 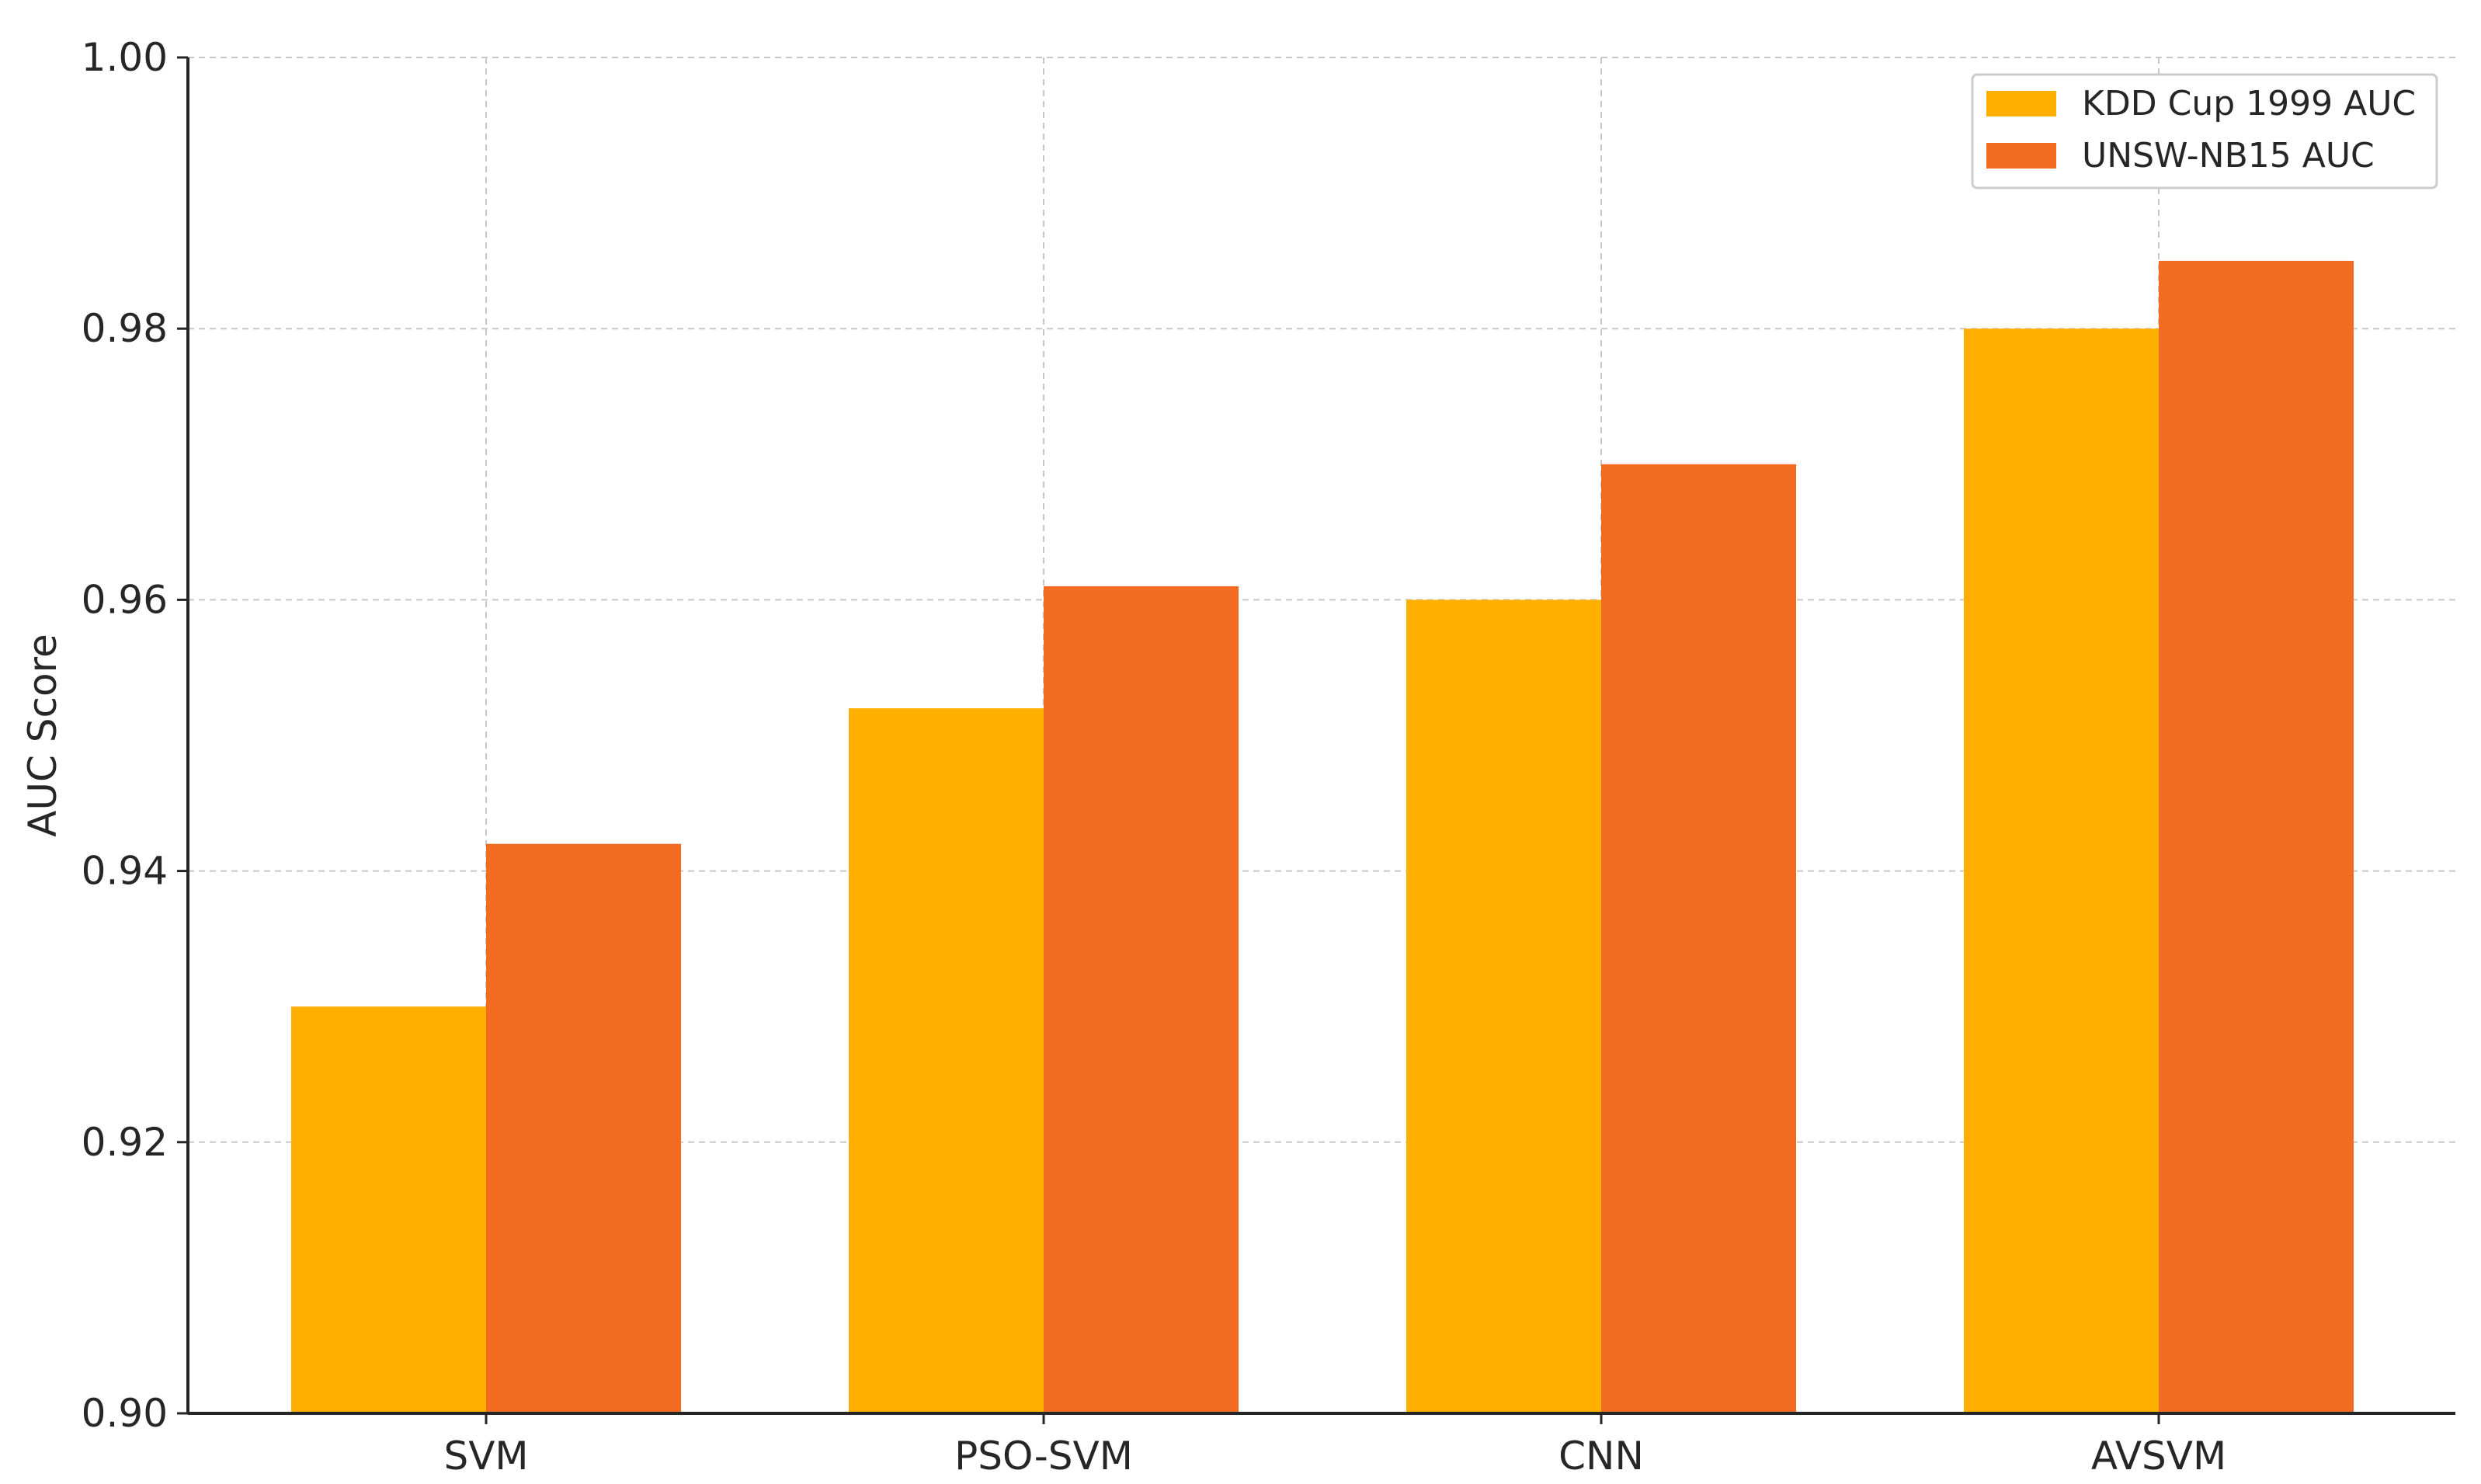 I want to click on legend: KDD Cup 1999 AUC UNSW-NB15 AUC, so click(x=2205, y=131).